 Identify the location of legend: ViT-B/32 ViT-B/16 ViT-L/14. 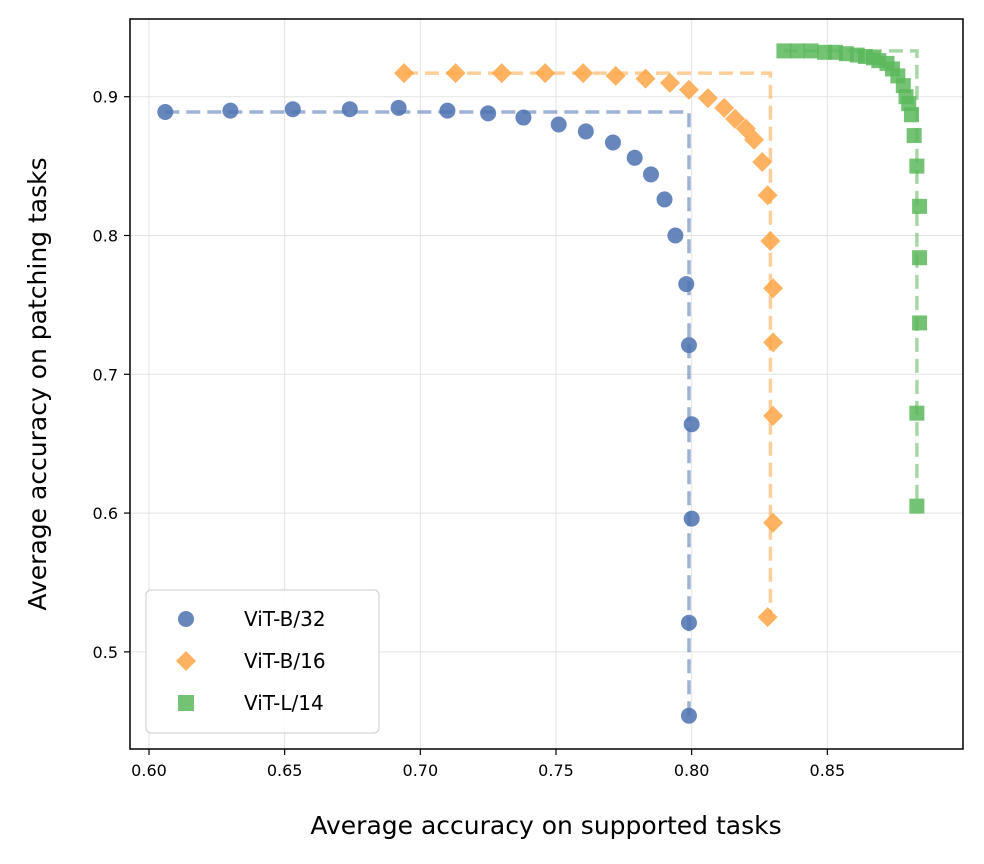
(262, 661).